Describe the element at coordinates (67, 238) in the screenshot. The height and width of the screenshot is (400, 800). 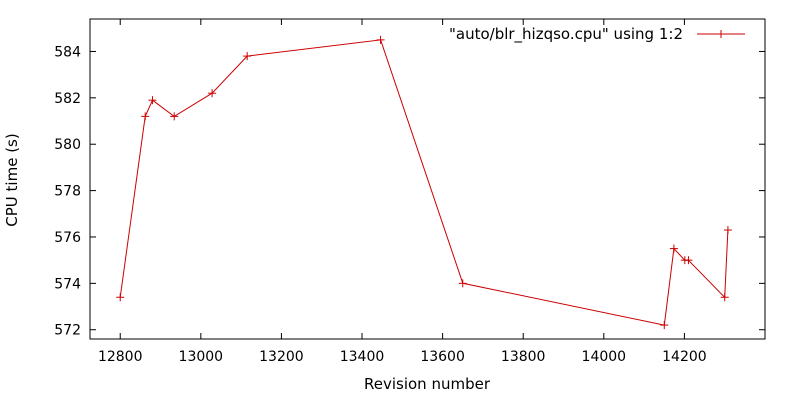
I see `y-tick-label: 576` at that location.